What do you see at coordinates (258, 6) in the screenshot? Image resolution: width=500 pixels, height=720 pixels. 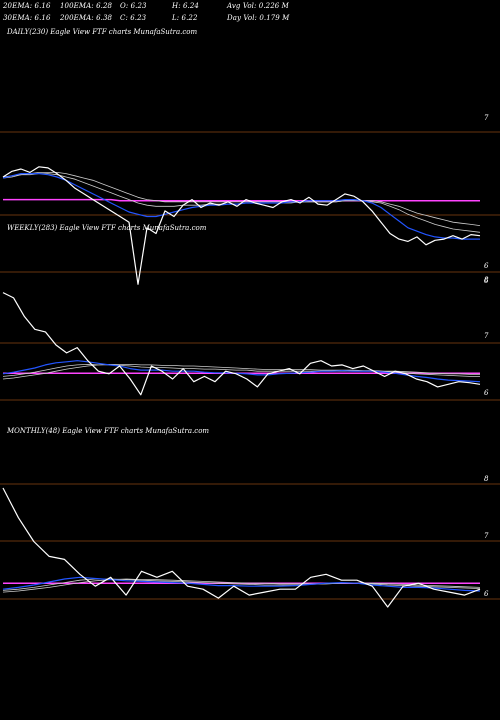 I see `avg-volume-readout: Avg Vol: 0.226 M` at bounding box center [258, 6].